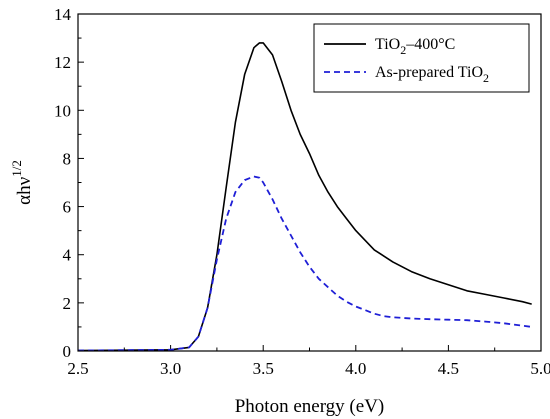 This screenshot has height=419, width=550. I want to click on legend: TiO2–400°CAs-prepared TiO2, so click(421, 58).